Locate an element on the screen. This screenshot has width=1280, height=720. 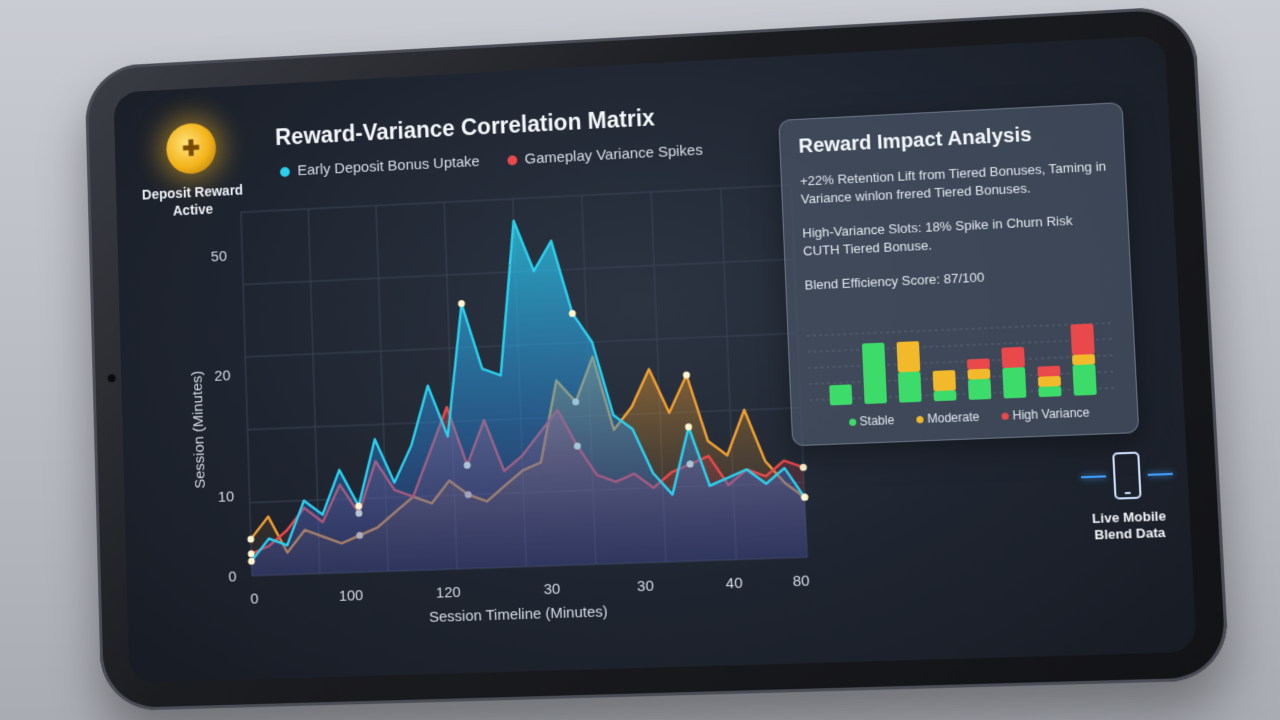
mini-legend-moderate: Moderate is located at coordinates (947, 418).